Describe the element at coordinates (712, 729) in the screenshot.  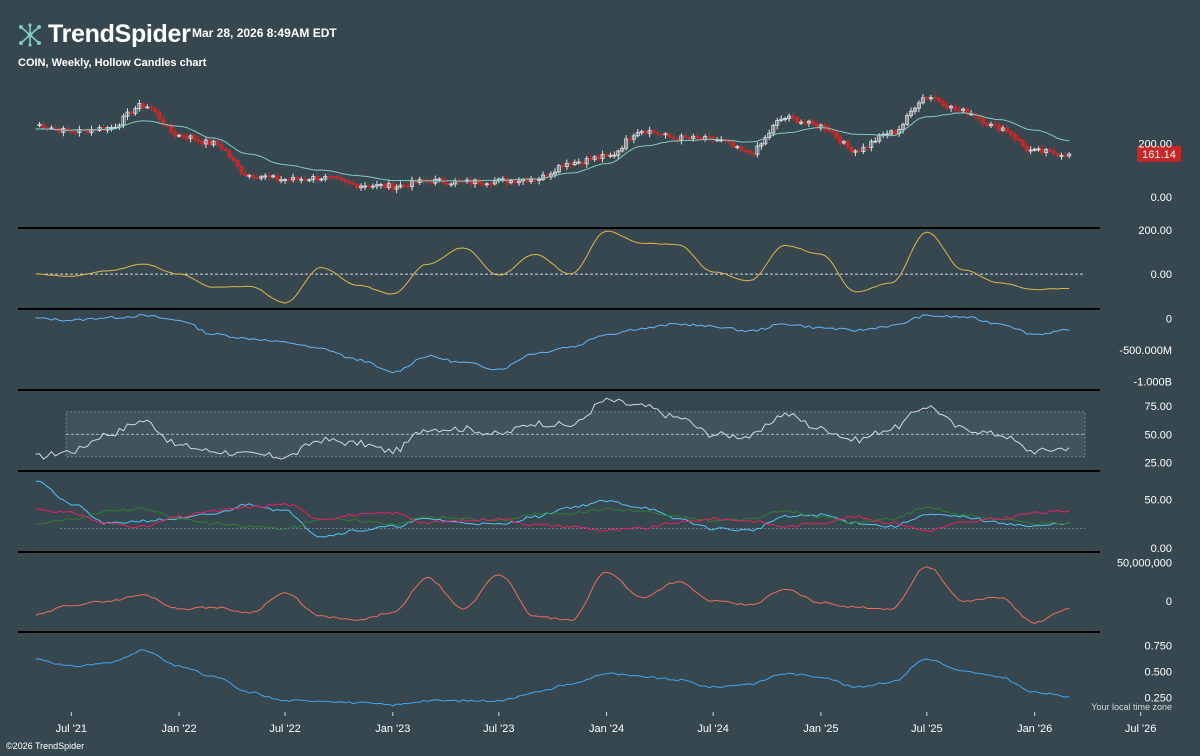
I see `x-axis-tick-label: Jul '24` at that location.